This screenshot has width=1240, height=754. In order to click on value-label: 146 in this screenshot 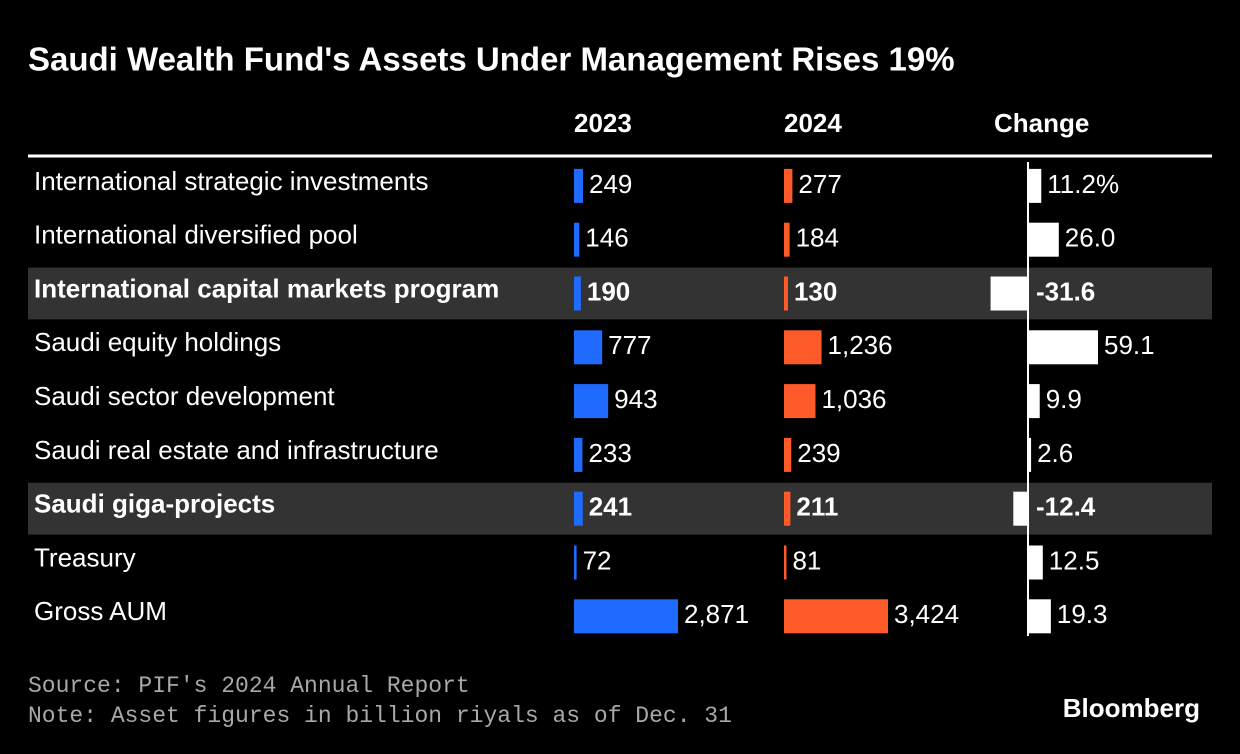, I will do `click(606, 238)`.